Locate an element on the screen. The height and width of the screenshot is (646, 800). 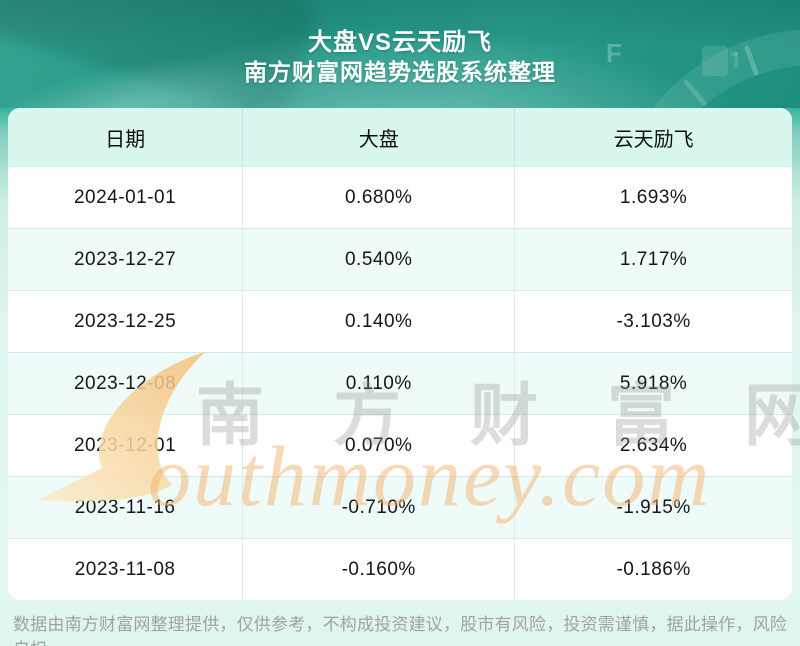
column-header-date: 日期 is located at coordinates (126, 137).